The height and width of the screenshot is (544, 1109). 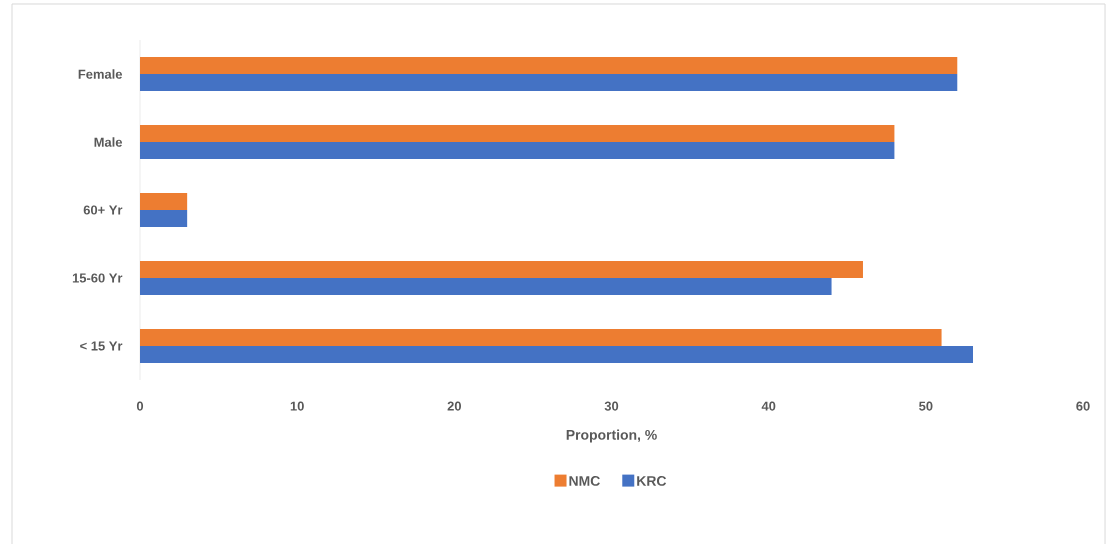 I want to click on x-tick-label: 20, so click(x=454, y=406).